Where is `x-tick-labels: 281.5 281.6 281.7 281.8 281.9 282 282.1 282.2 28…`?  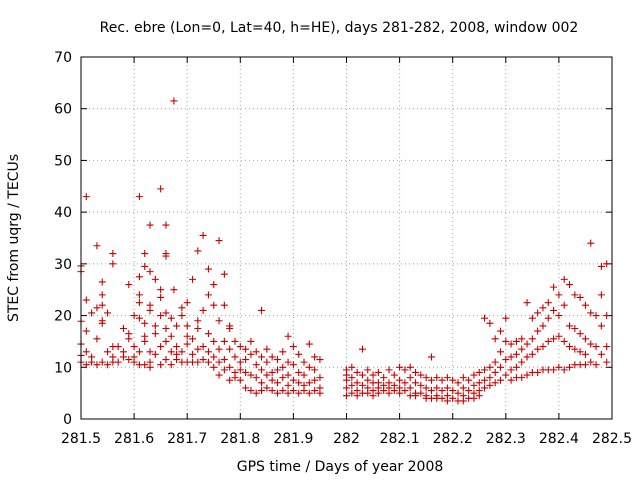 x-tick-labels: 281.5 281.6 281.7 281.8 281.9 282 282.1 282.2 28… is located at coordinates (346, 439).